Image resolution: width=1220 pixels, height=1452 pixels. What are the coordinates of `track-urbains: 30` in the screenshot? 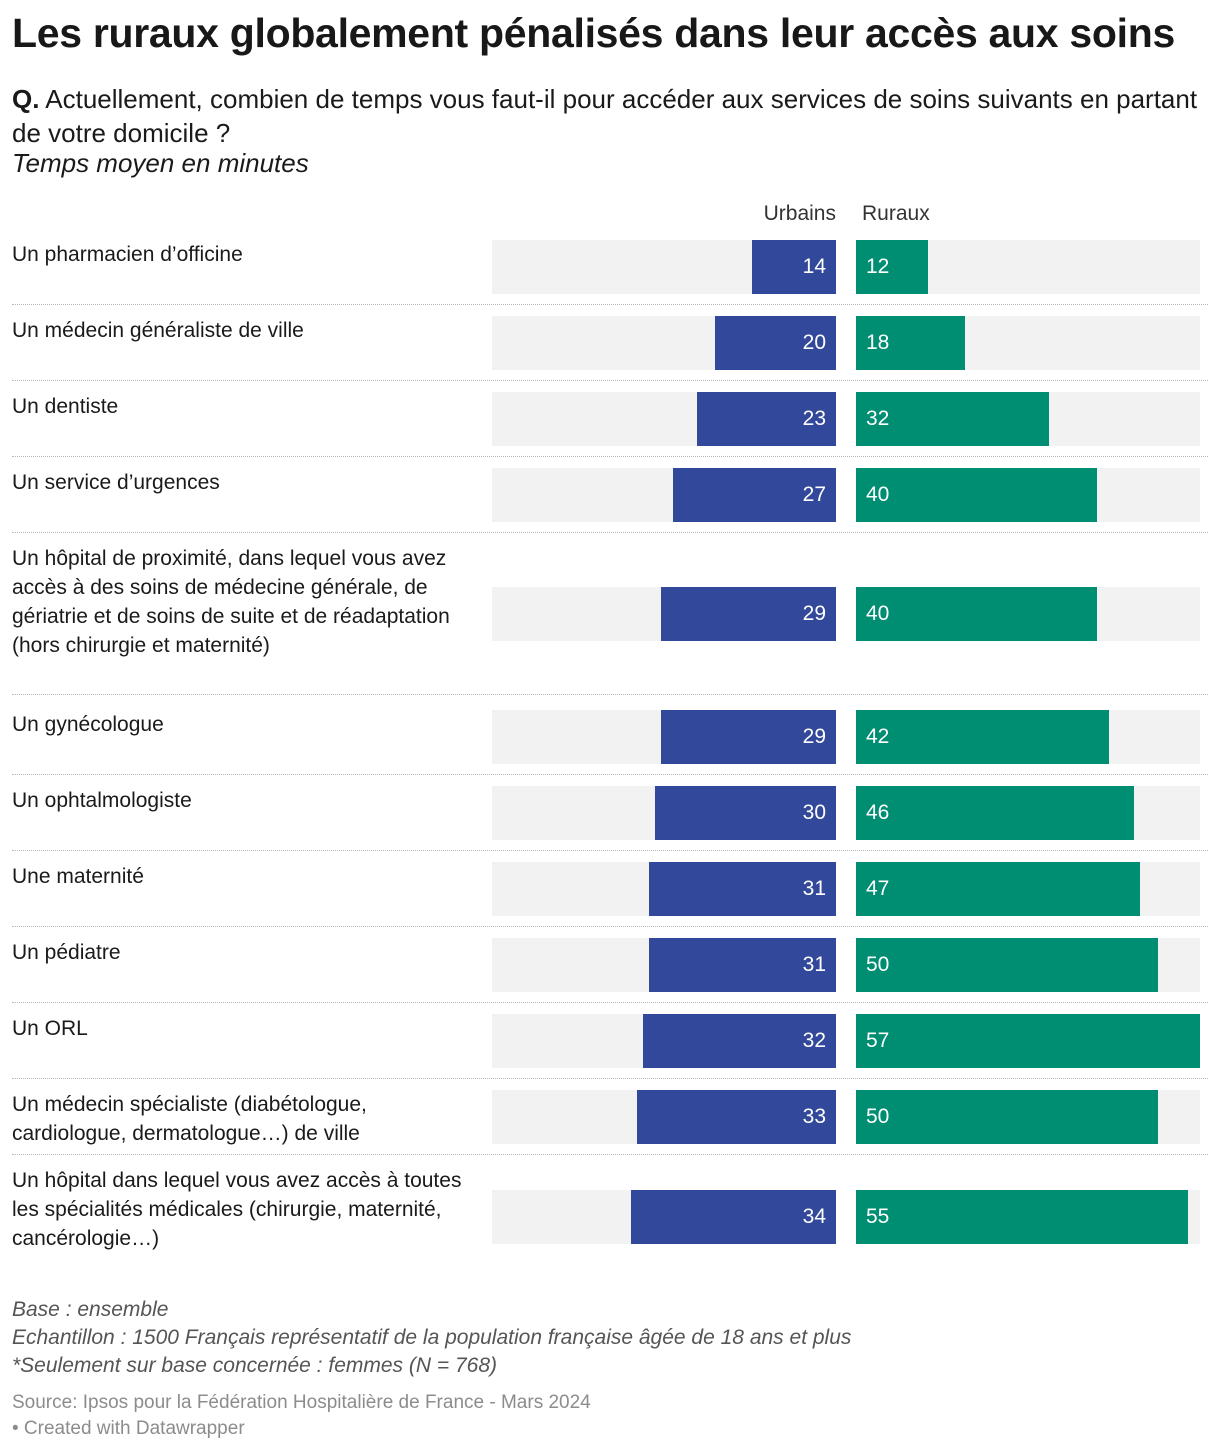 It's located at (664, 813).